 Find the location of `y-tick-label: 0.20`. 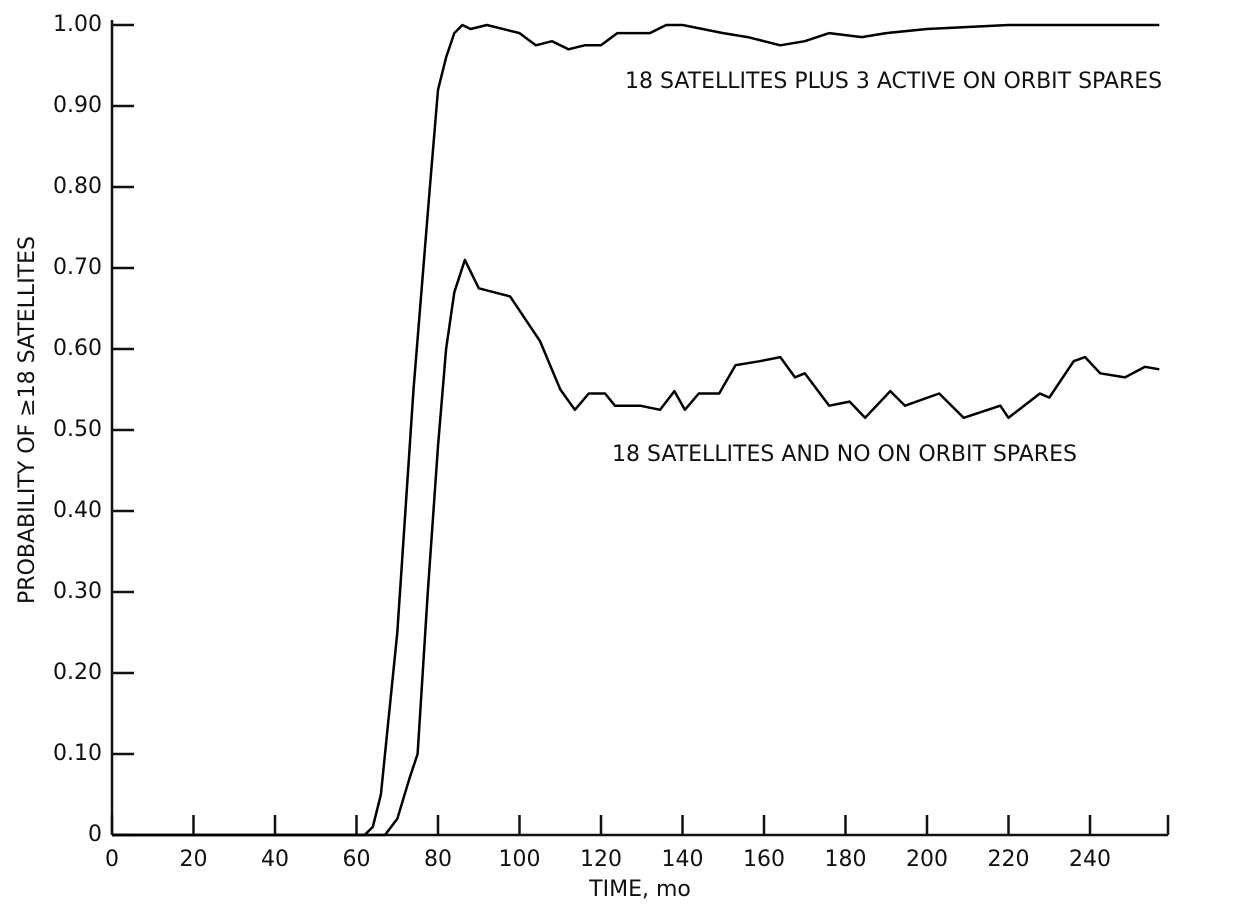

y-tick-label: 0.20 is located at coordinates (77, 672).